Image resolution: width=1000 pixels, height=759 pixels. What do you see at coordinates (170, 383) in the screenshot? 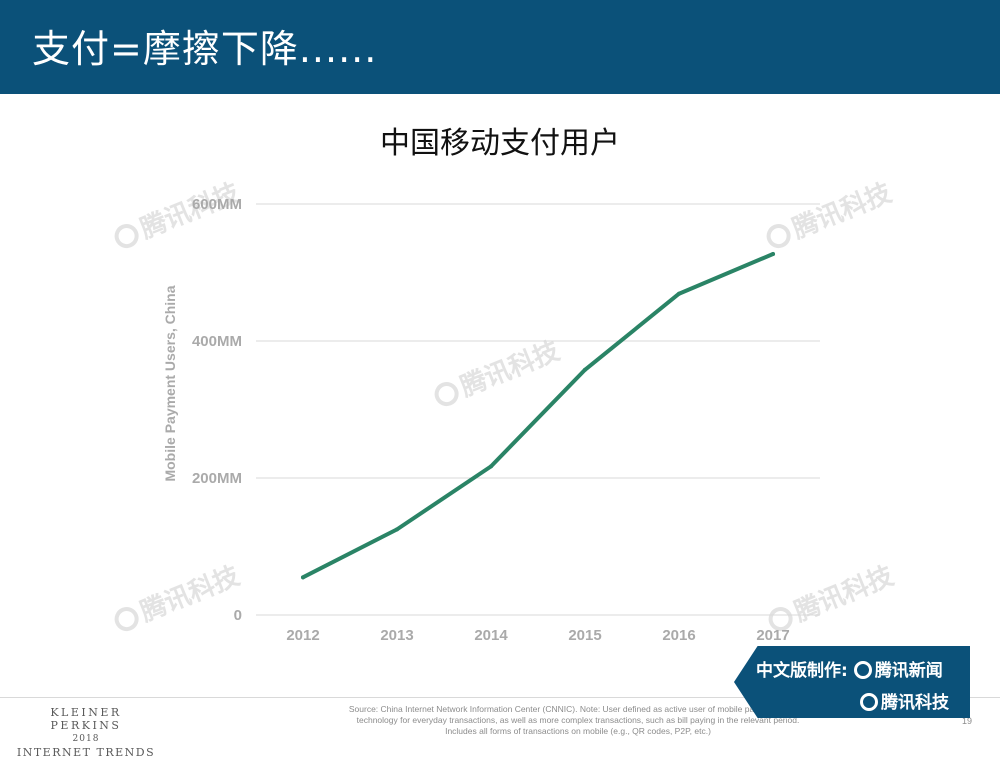
I see `y-axis-label: Mobile Payment Users, China` at bounding box center [170, 383].